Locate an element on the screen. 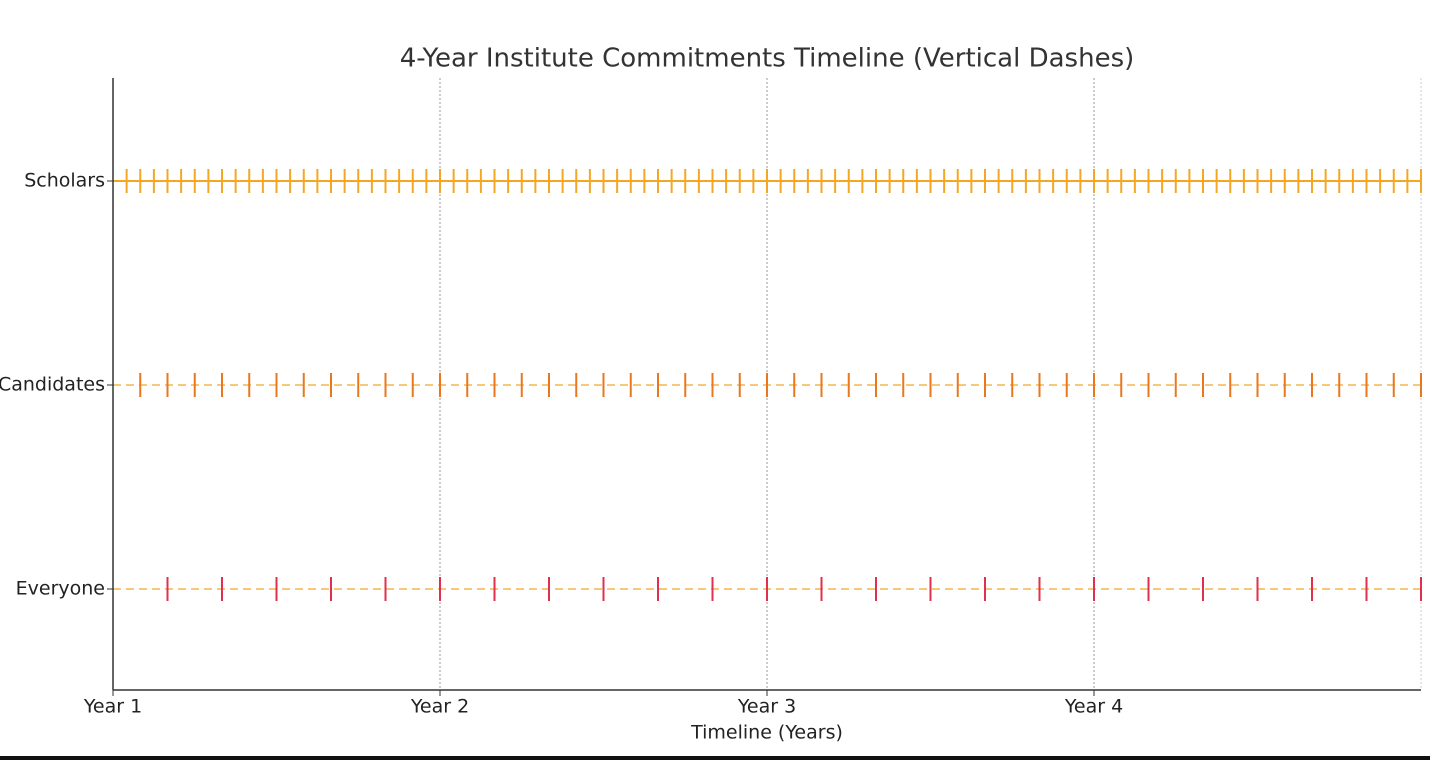 This screenshot has height=760, width=1430. x-tick-label: Year 4 is located at coordinates (1093, 707).